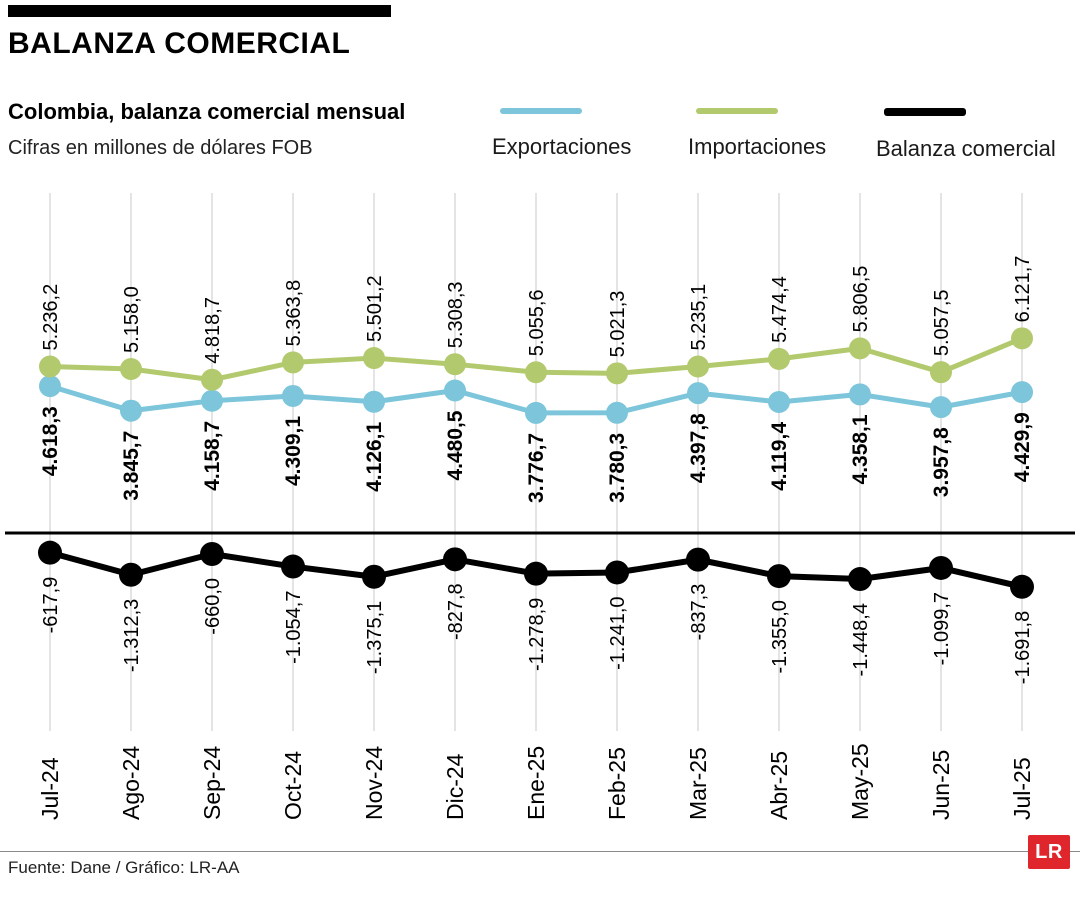 The width and height of the screenshot is (1080, 900). What do you see at coordinates (199, 11) in the screenshot?
I see `title-accent-bar` at bounding box center [199, 11].